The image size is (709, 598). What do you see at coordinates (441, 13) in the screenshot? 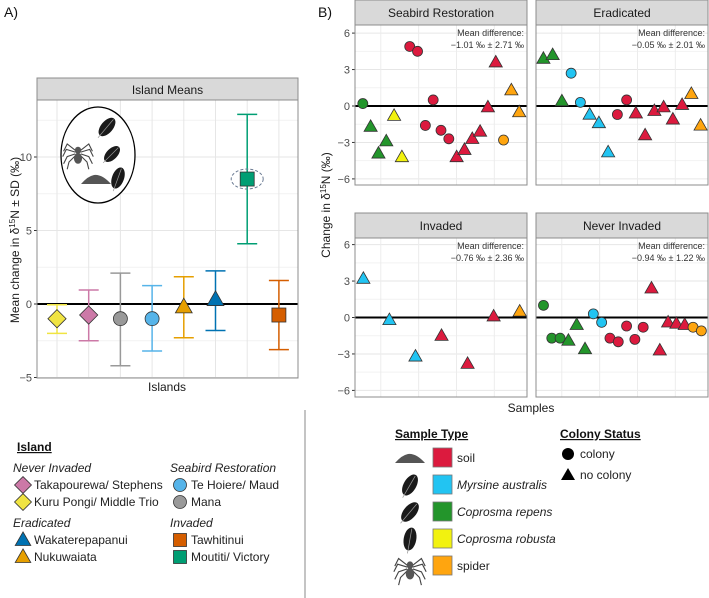
I see `facet-strip-label: Seabird Restoration` at bounding box center [441, 13].